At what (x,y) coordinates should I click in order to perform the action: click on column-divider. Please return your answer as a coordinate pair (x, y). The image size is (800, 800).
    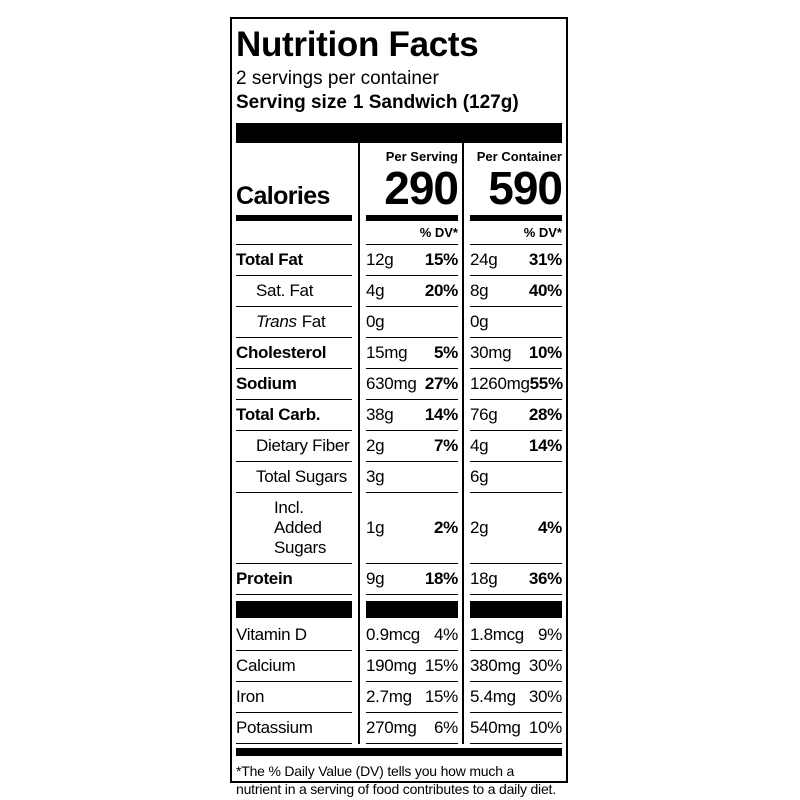
    Looking at the image, I should click on (463, 443).